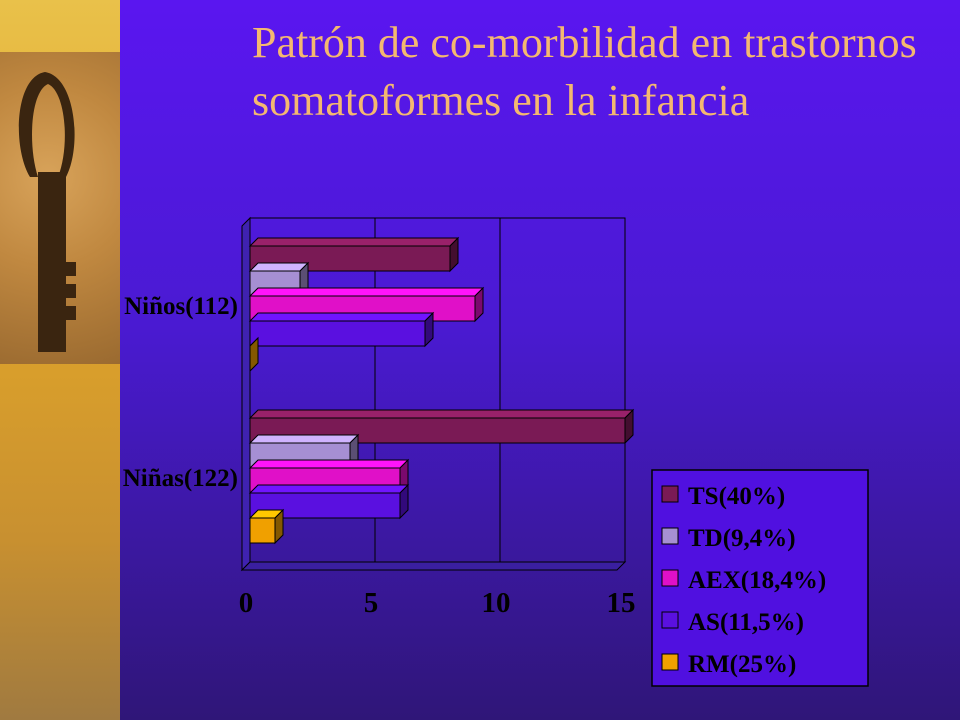 The image size is (960, 720). Describe the element at coordinates (246, 394) in the screenshot. I see `chart-side-wall` at that location.